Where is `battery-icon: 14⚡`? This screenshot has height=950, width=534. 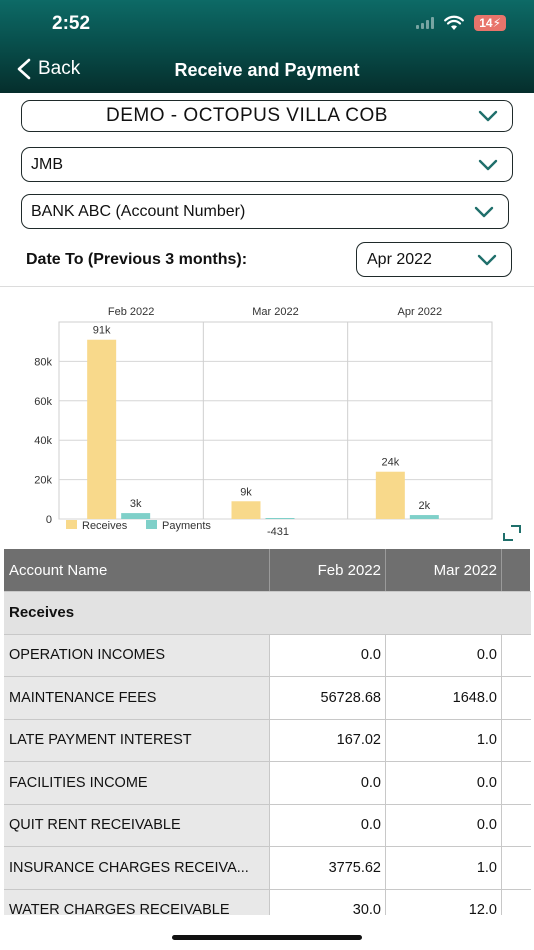 battery-icon: 14⚡ is located at coordinates (490, 23).